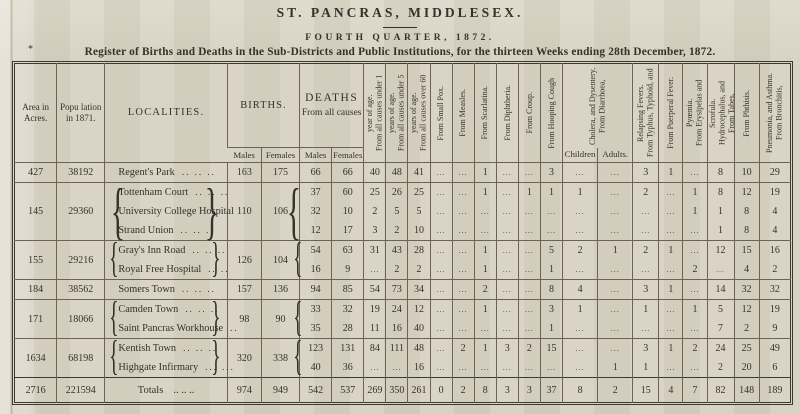  Describe the element at coordinates (146, 289) in the screenshot. I see `locality-label: Somers Town` at that location.